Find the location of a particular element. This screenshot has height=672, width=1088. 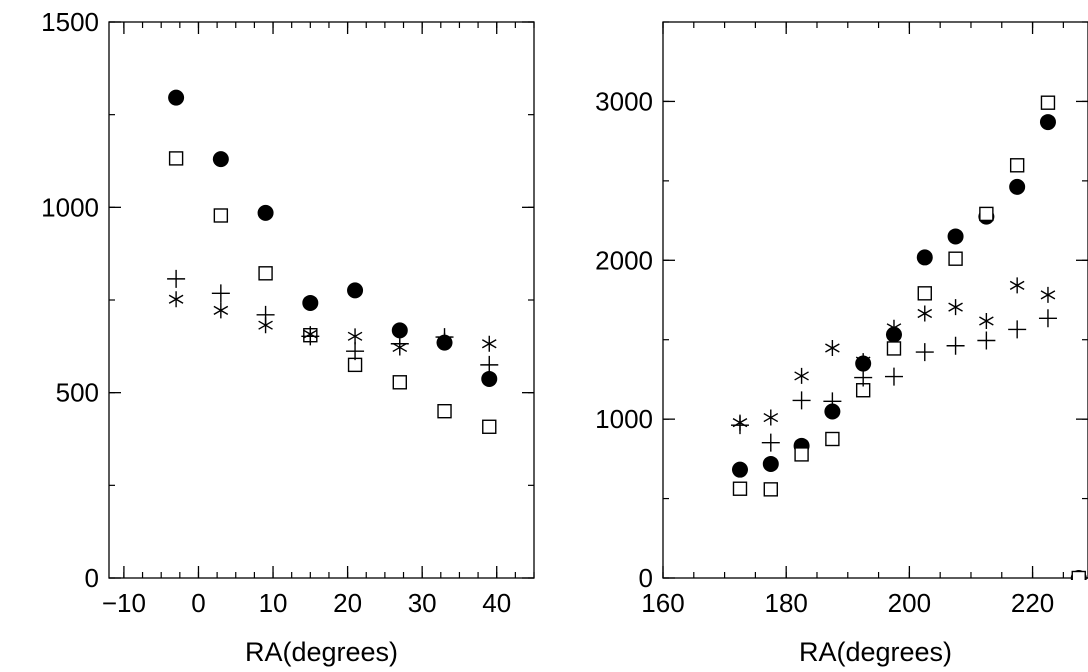

y-tick-label: 1500 is located at coordinates (70, 22).